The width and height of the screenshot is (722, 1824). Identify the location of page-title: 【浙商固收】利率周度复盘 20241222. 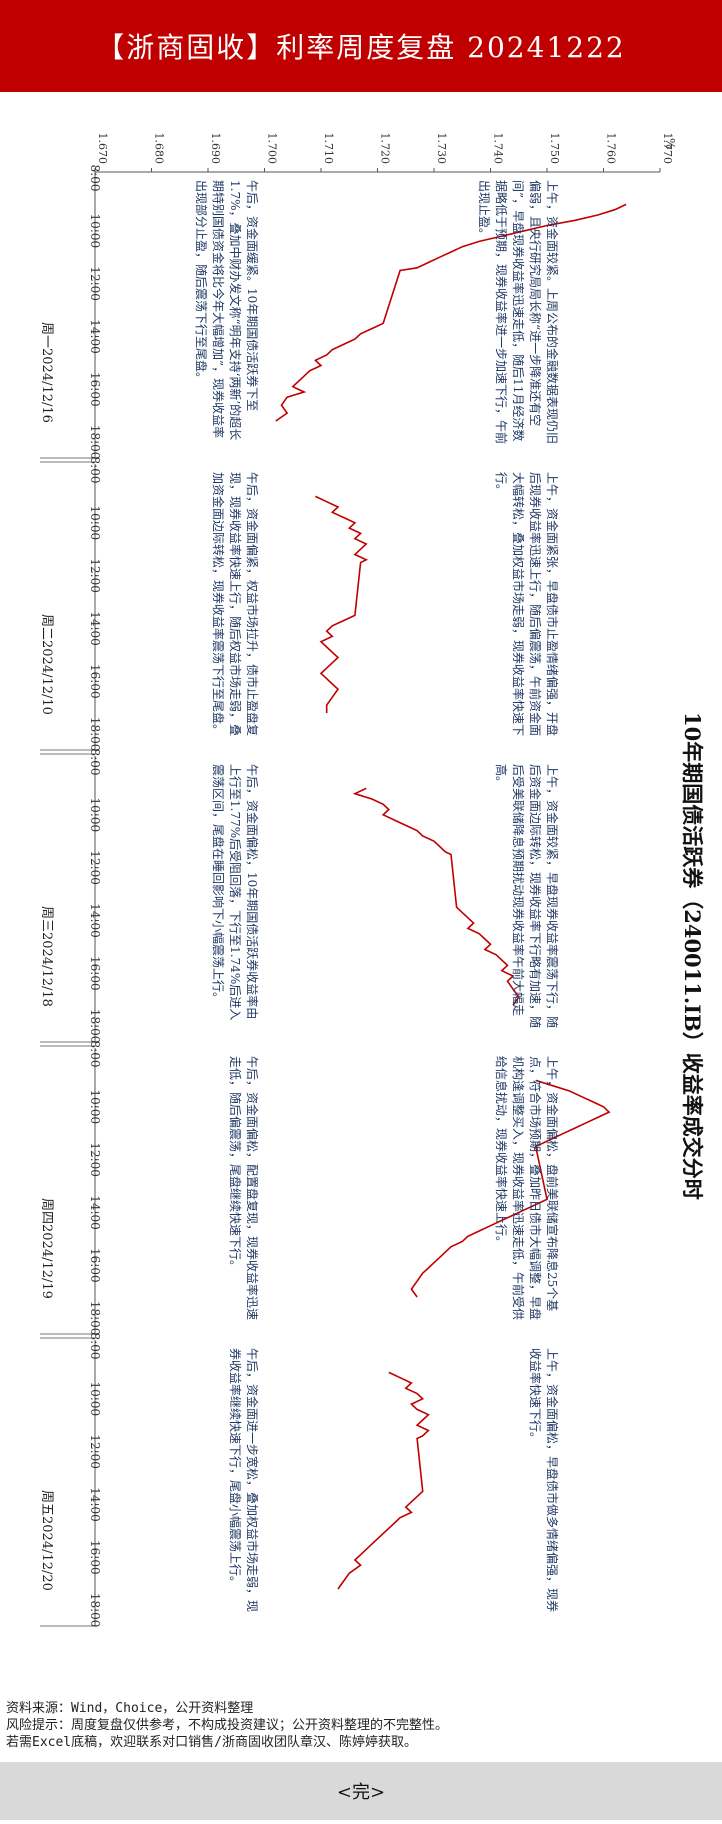
(361, 47).